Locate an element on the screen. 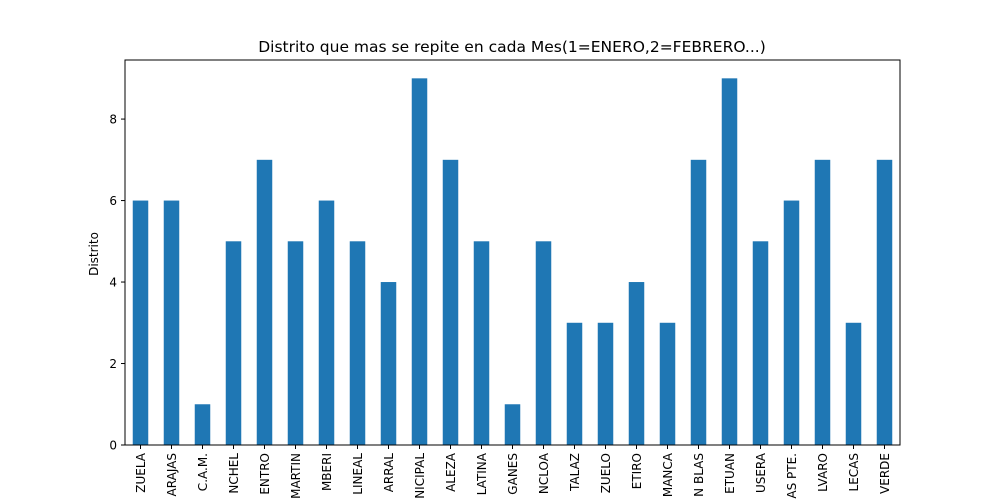  x-tick-label-12: LATINA is located at coordinates (482, 473).